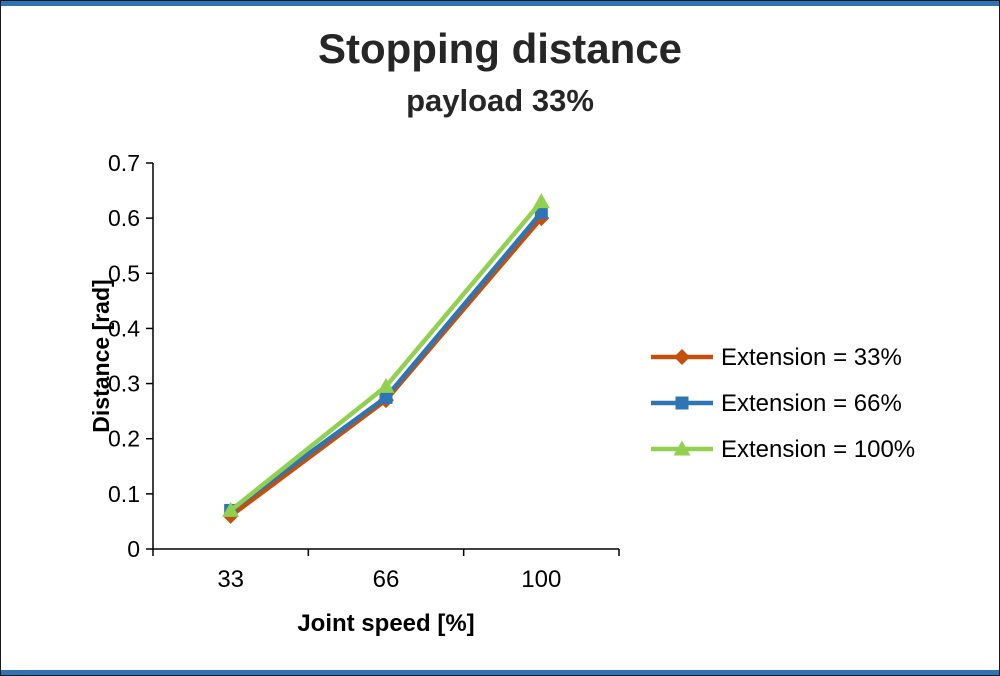 This screenshot has height=676, width=1000. What do you see at coordinates (682, 357) in the screenshot?
I see `diamond-marker` at bounding box center [682, 357].